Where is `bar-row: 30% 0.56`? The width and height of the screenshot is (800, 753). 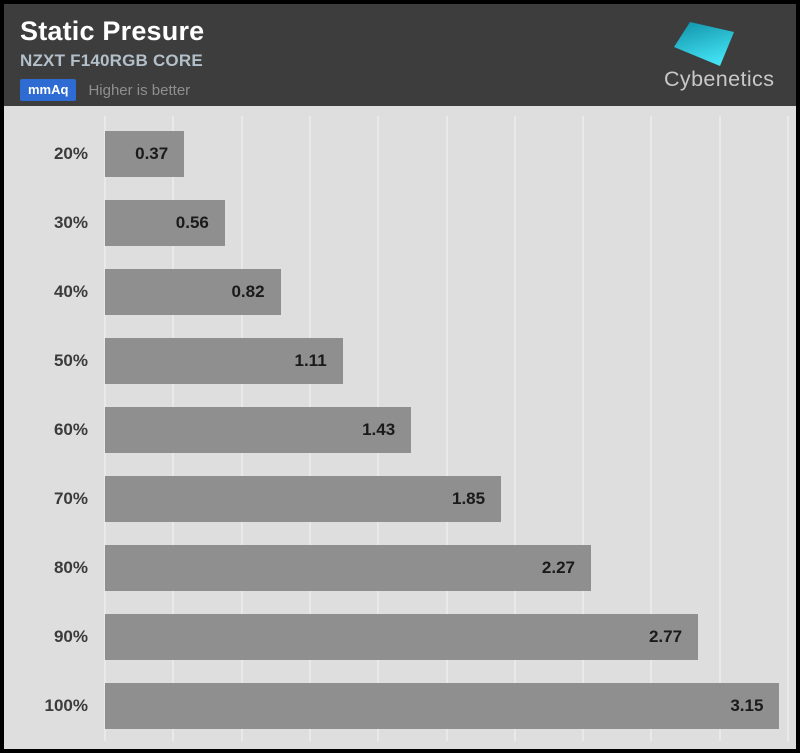 bar-row: 30% 0.56 is located at coordinates (396, 222).